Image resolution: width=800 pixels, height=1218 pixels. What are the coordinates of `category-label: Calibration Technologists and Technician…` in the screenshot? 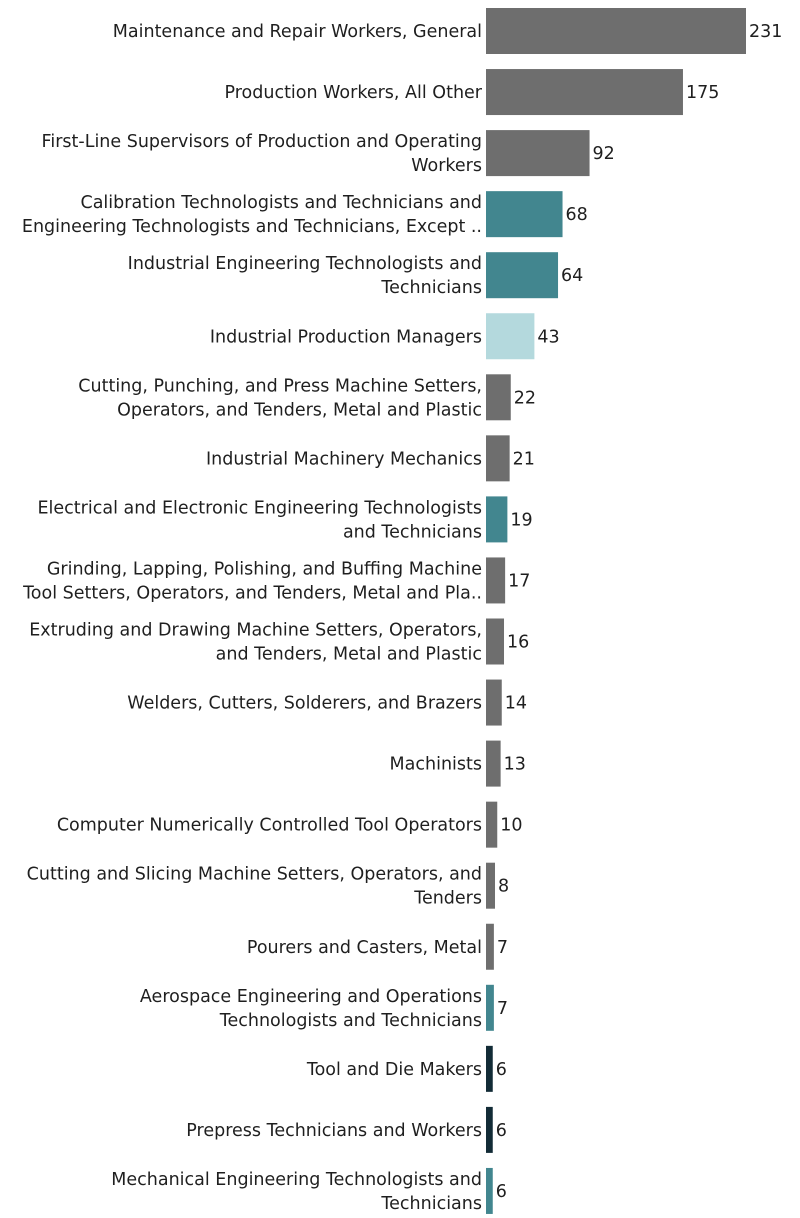 It's located at (252, 215).